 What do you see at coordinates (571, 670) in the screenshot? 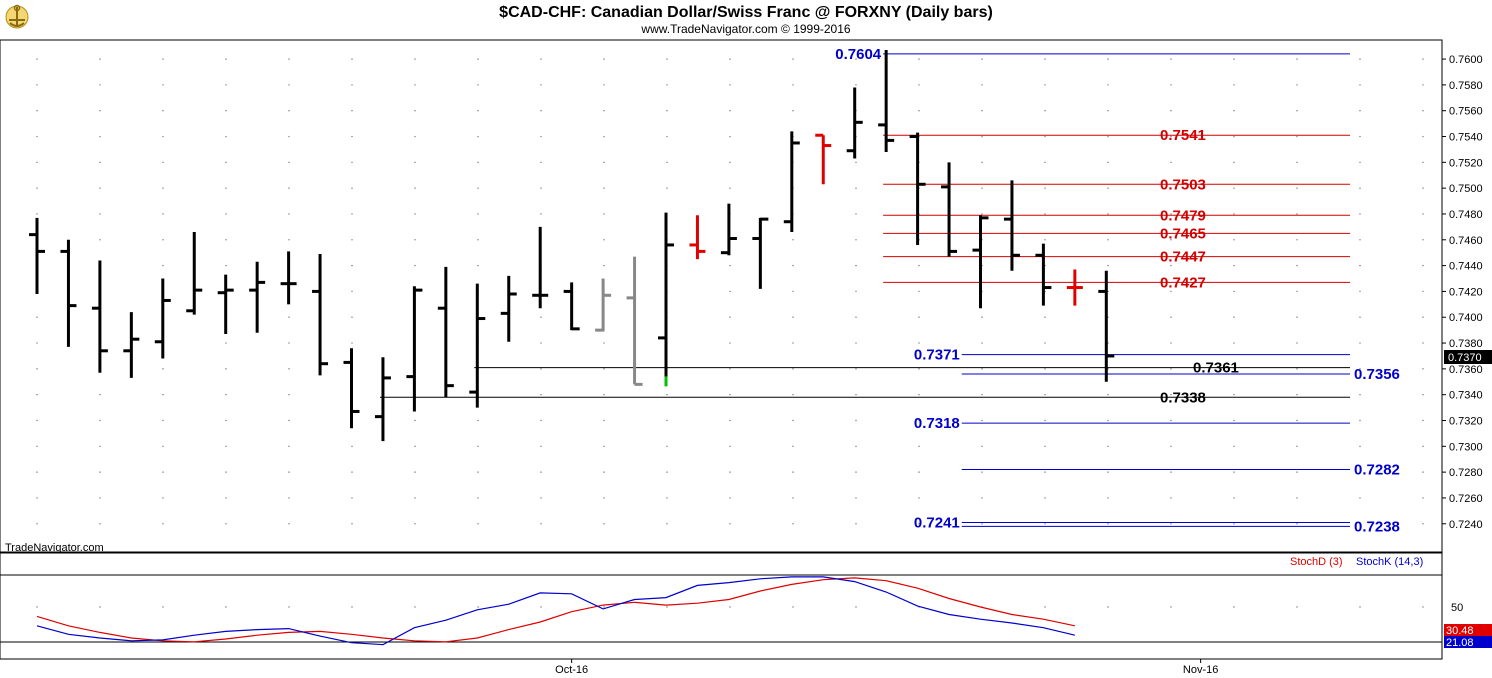
I see `date-label: Oct-16` at bounding box center [571, 670].